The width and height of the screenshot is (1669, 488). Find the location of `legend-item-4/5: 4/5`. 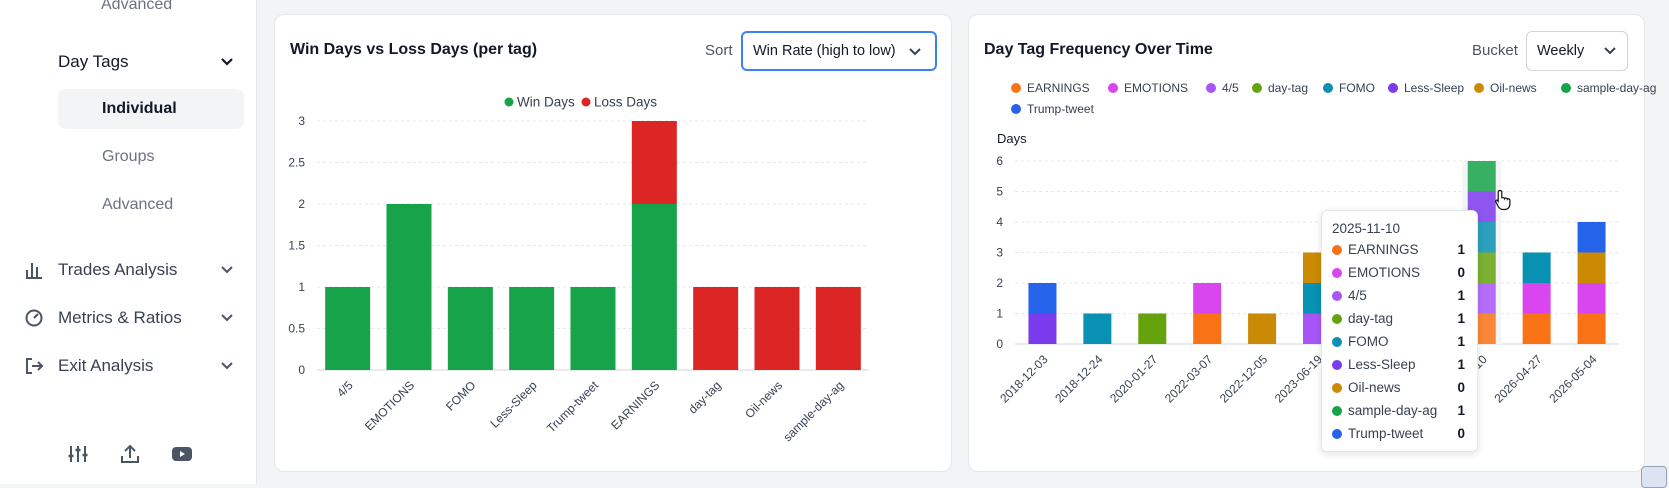

legend-item-4/5: 4/5 is located at coordinates (1222, 88).